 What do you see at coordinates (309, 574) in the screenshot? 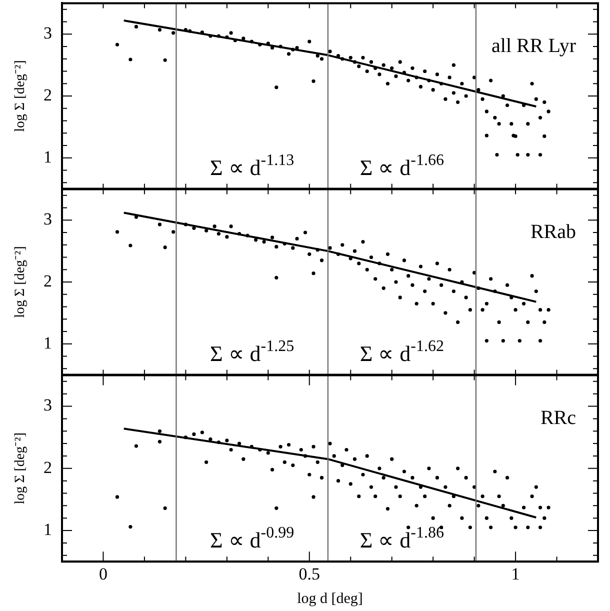
I see `x-tick-label: 0.5` at bounding box center [309, 574].